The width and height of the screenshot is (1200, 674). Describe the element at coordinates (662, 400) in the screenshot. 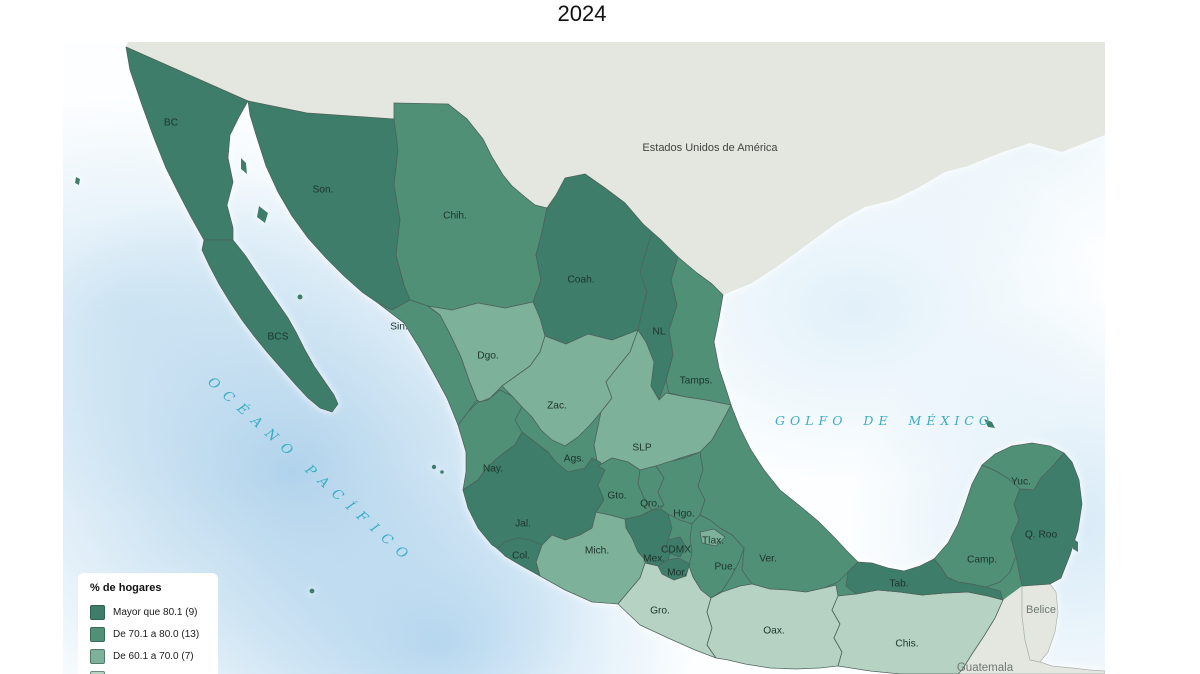

I see `state-slp` at that location.